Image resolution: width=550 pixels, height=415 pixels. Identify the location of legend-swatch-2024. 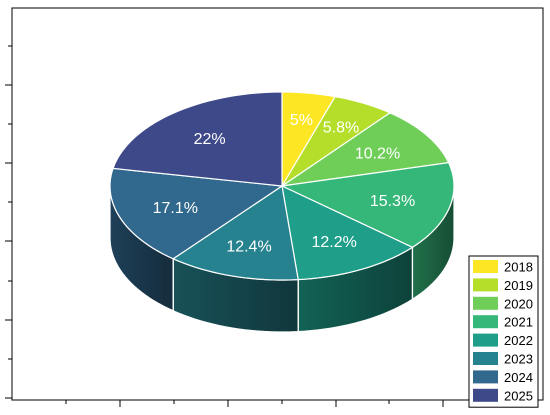
(485, 377).